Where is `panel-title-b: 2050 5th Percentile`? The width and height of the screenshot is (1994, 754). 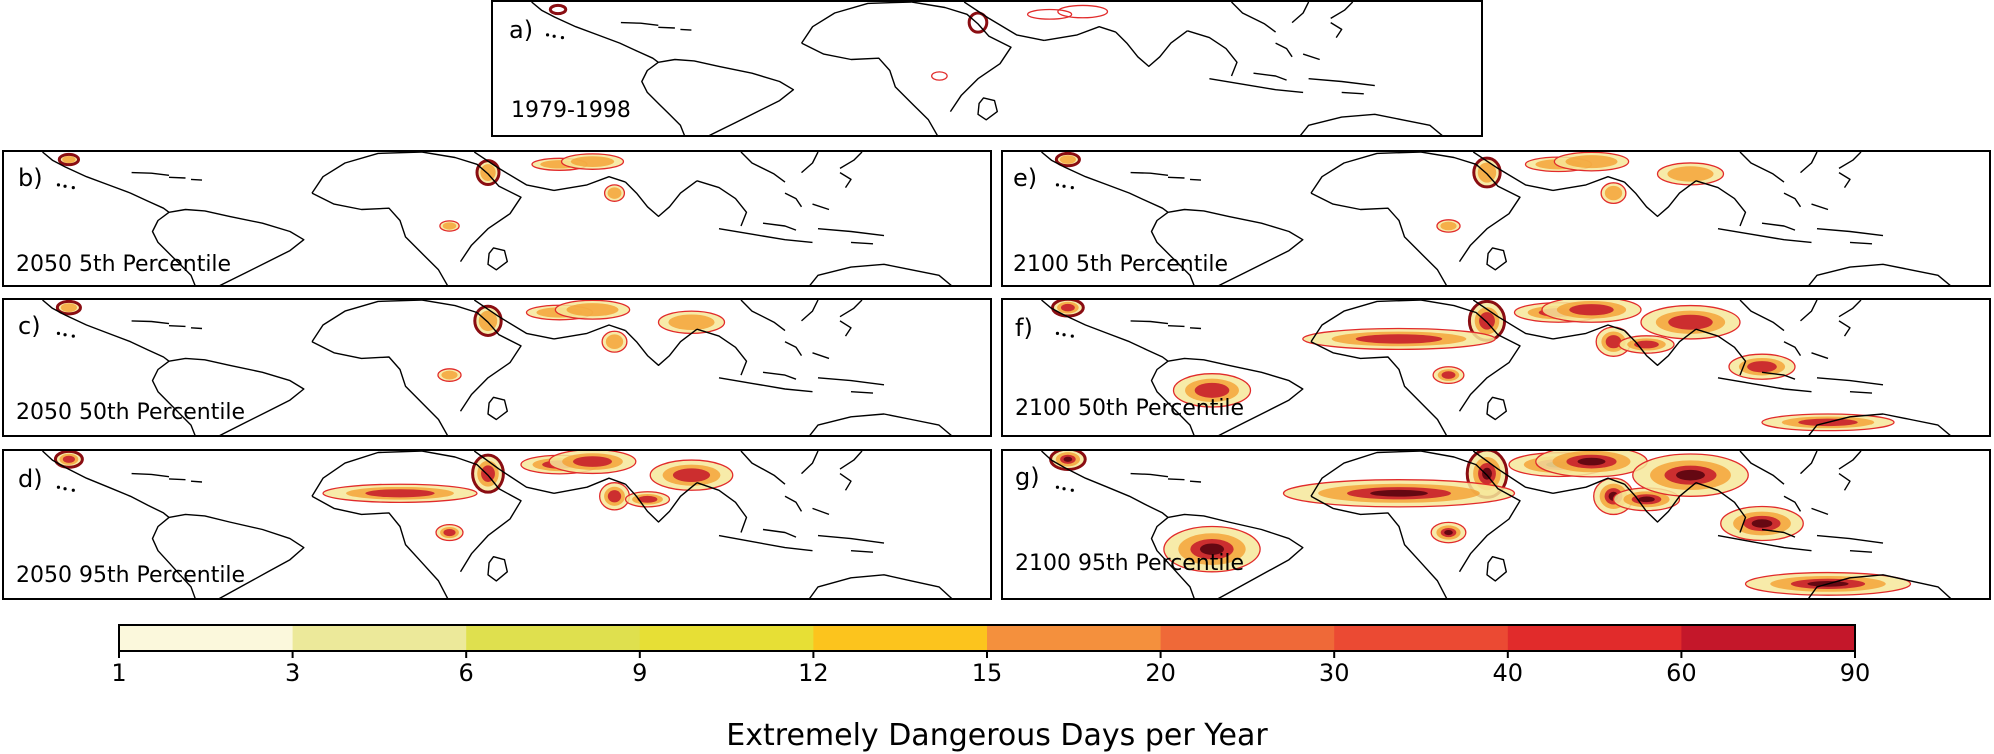 panel-title-b: 2050 5th Percentile is located at coordinates (124, 264).